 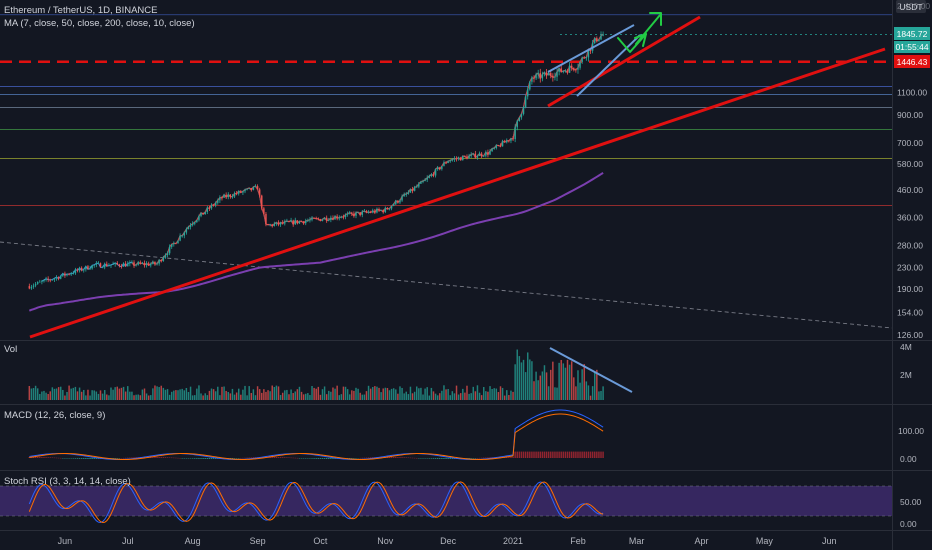 What do you see at coordinates (447, 541) in the screenshot?
I see `time-axis: Jun Jul Aug Sep Oct Nov Dec 2021 Feb Mar Apr May Jun` at bounding box center [447, 541].